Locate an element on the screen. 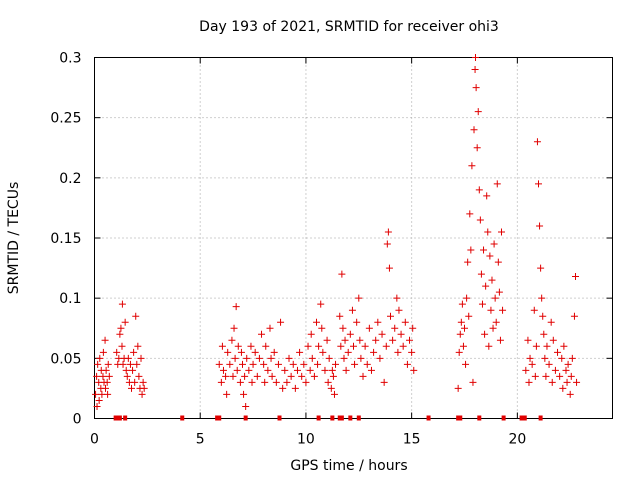 The width and height of the screenshot is (640, 480). x-tick-label: 5 is located at coordinates (200, 440).